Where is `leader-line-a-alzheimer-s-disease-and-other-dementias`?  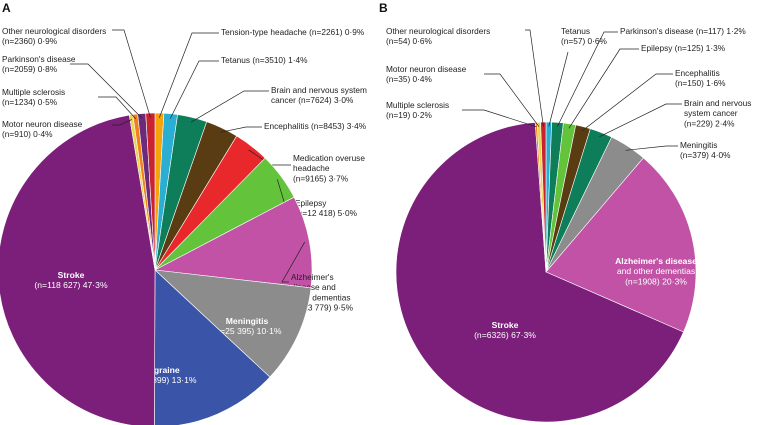
leader-line-a-alzheimer-s-disease-and-other-dementias is located at coordinates (293, 262).